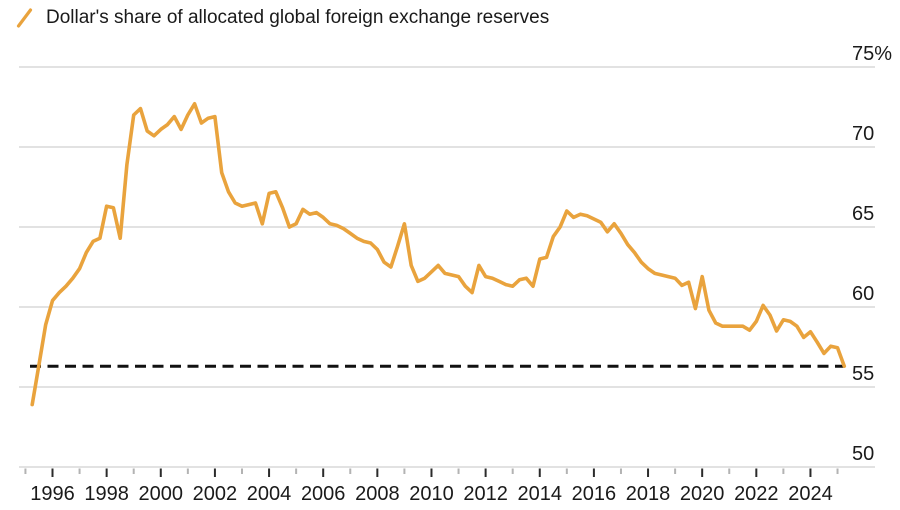 The height and width of the screenshot is (510, 900). I want to click on x-axis-label: 2024, so click(810, 494).